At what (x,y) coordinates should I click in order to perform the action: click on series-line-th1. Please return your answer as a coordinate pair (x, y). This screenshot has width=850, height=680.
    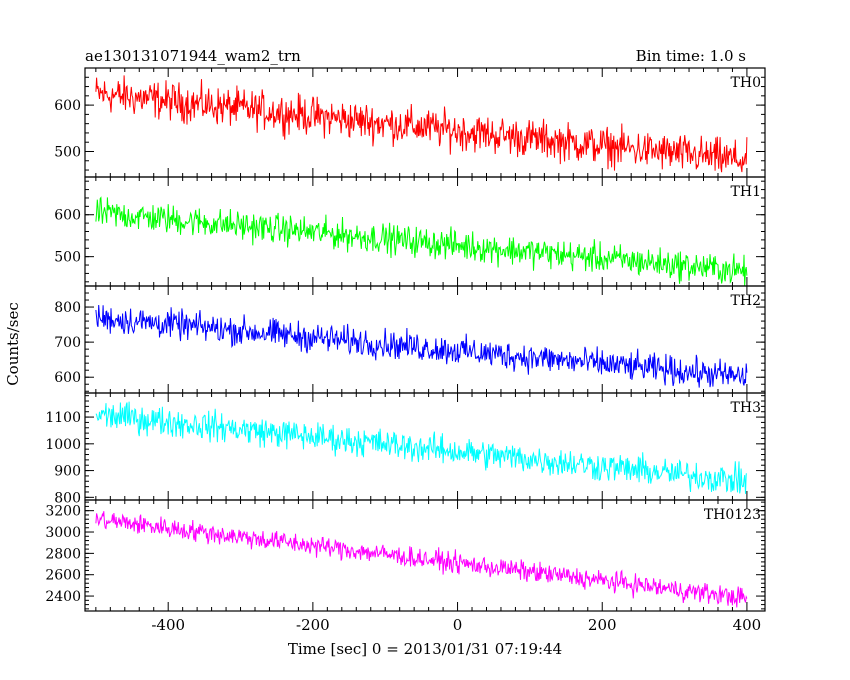
    Looking at the image, I should click on (421, 241).